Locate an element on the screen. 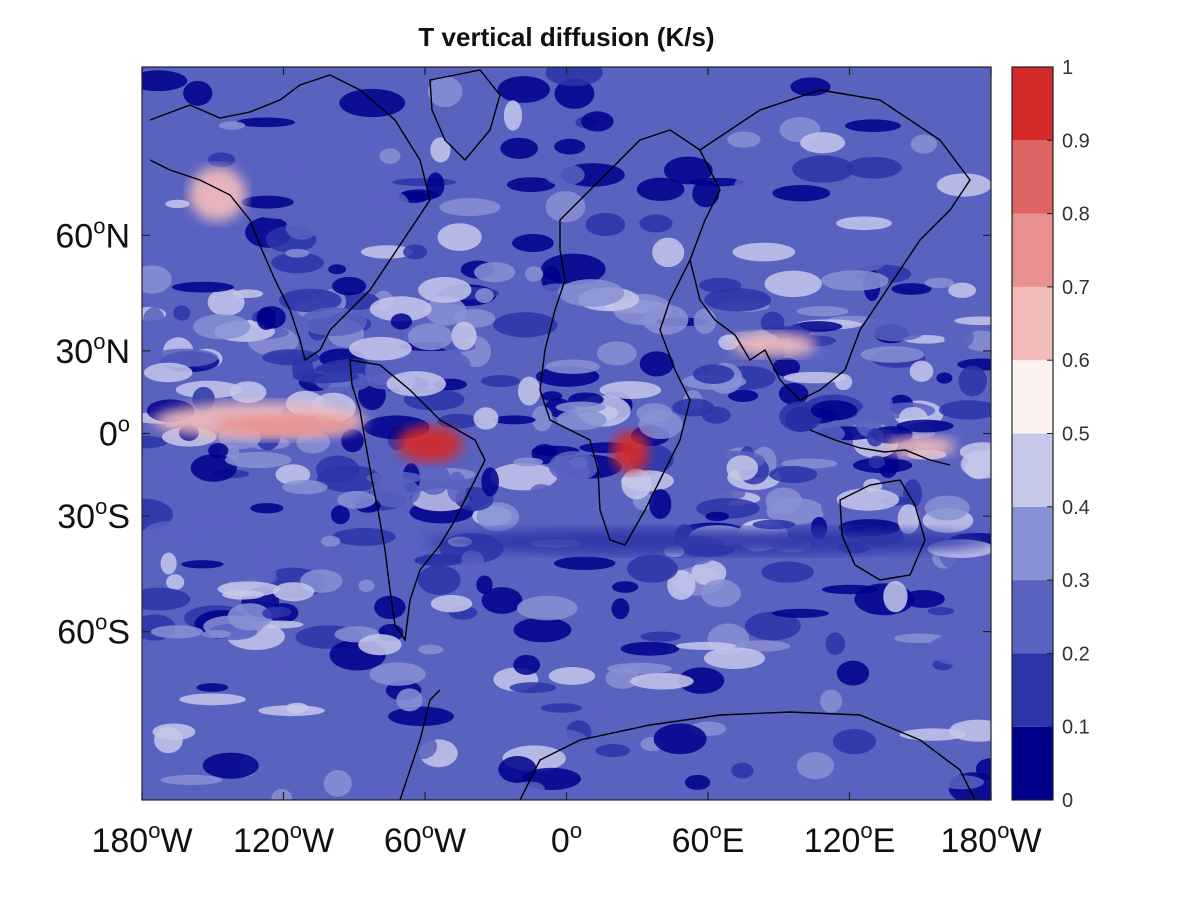 This screenshot has height=900, width=1200. feature-central-africa-max is located at coordinates (630, 452).